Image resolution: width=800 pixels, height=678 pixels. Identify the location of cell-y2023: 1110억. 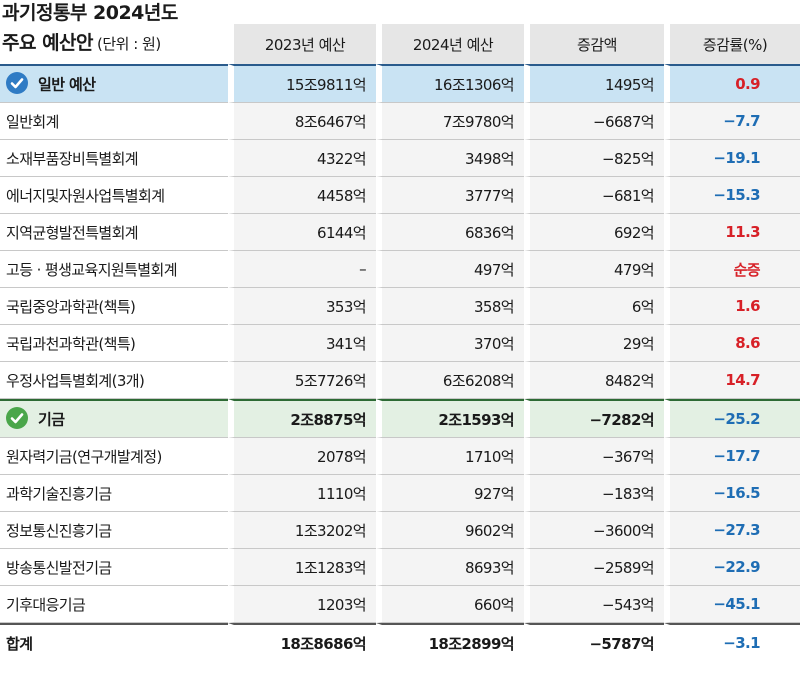
(302, 493).